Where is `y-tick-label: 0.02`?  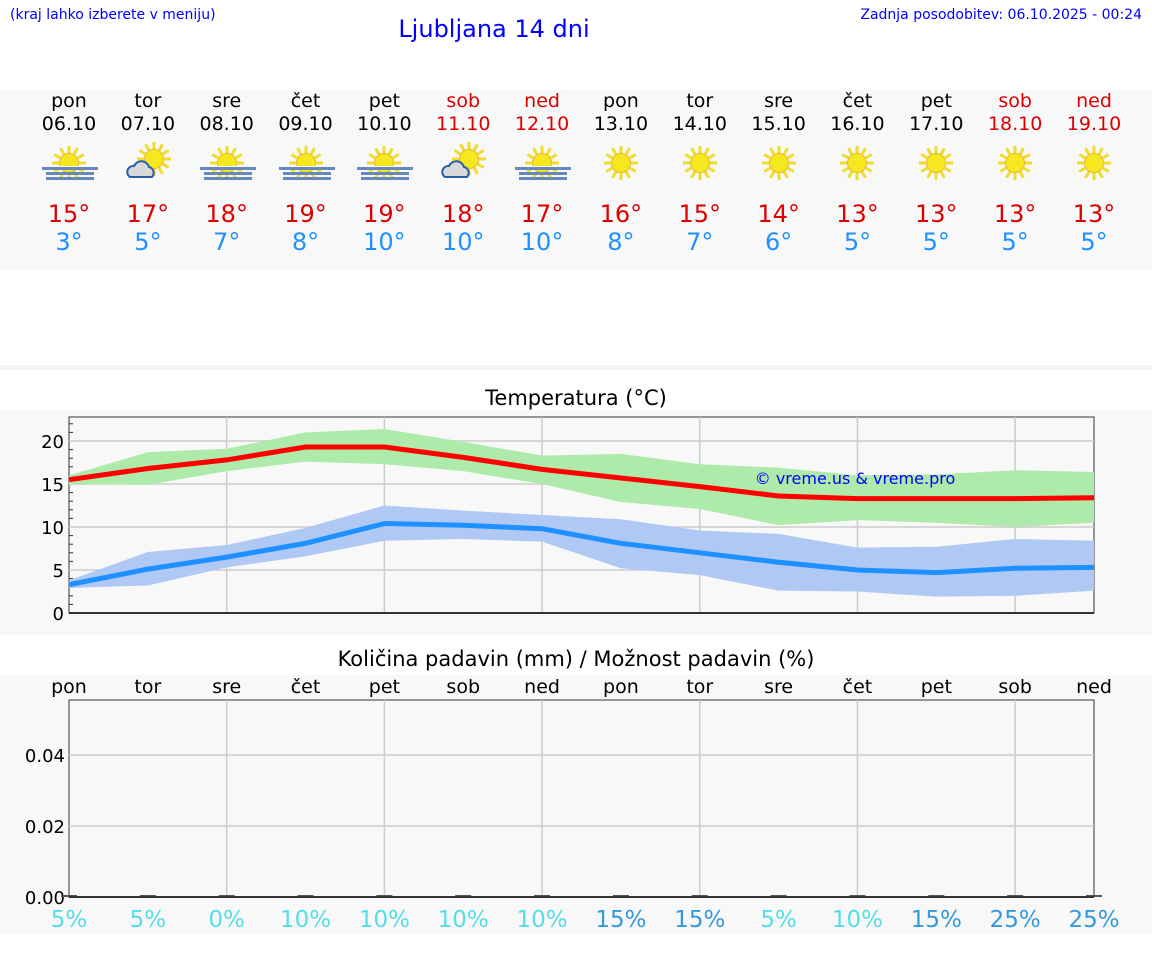
y-tick-label: 0.02 is located at coordinates (45, 827).